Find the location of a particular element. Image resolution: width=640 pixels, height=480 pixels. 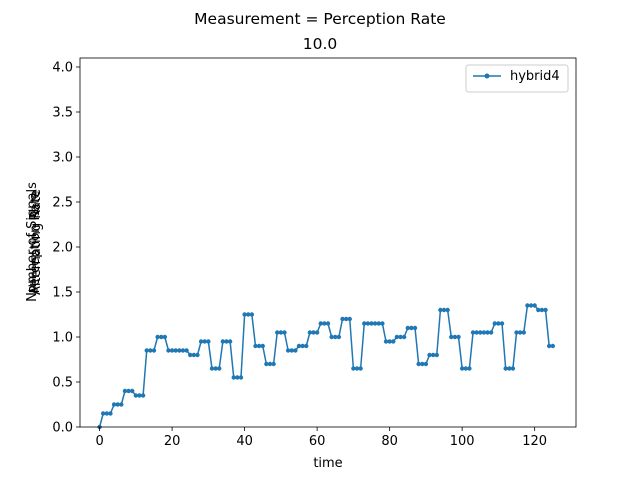

x-tick-label: 60 is located at coordinates (317, 441).